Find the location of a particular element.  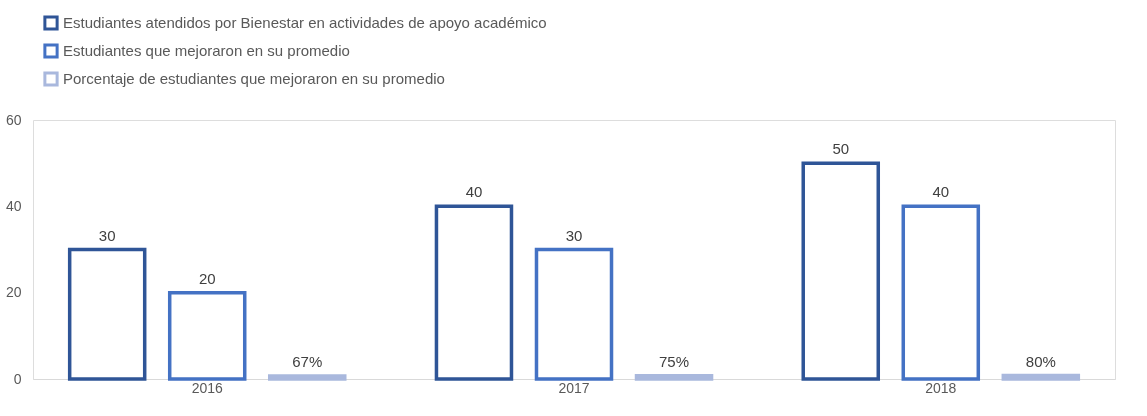

x-tick-label: 2017 is located at coordinates (574, 387).